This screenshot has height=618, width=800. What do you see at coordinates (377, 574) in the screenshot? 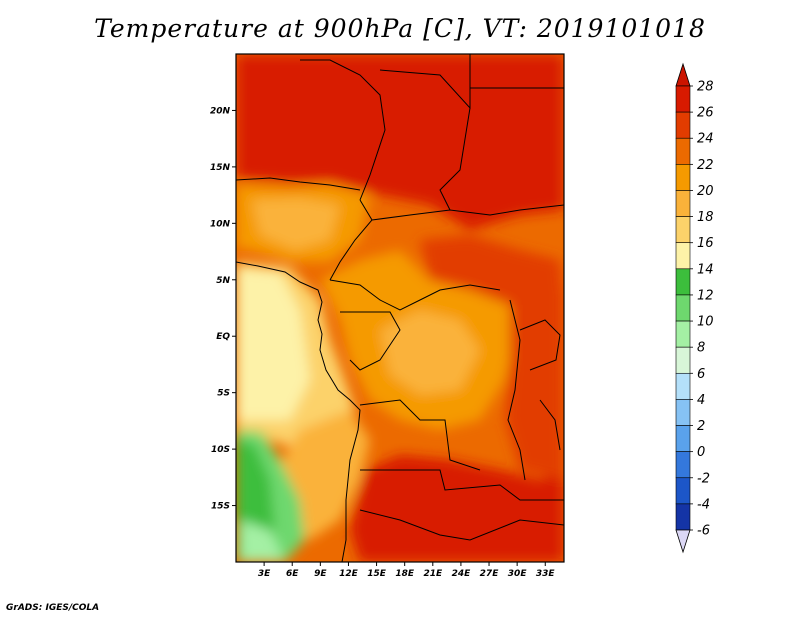
I see `lon-tick-label: 15E` at bounding box center [377, 574].